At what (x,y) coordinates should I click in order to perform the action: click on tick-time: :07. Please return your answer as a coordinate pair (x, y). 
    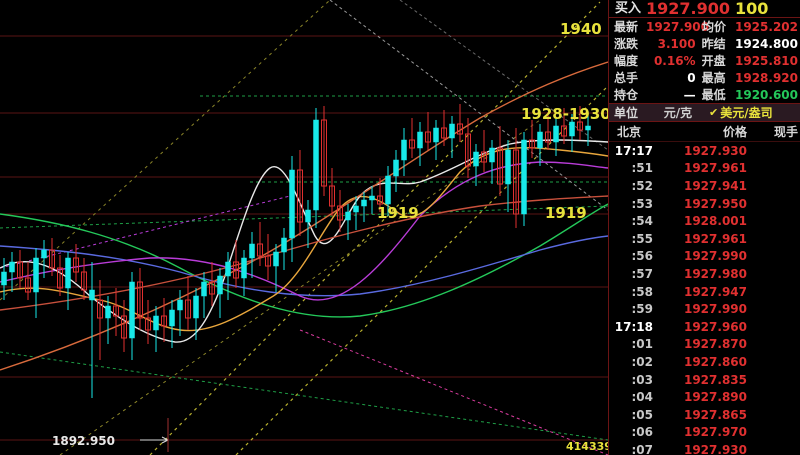
    Looking at the image, I should click on (642, 448).